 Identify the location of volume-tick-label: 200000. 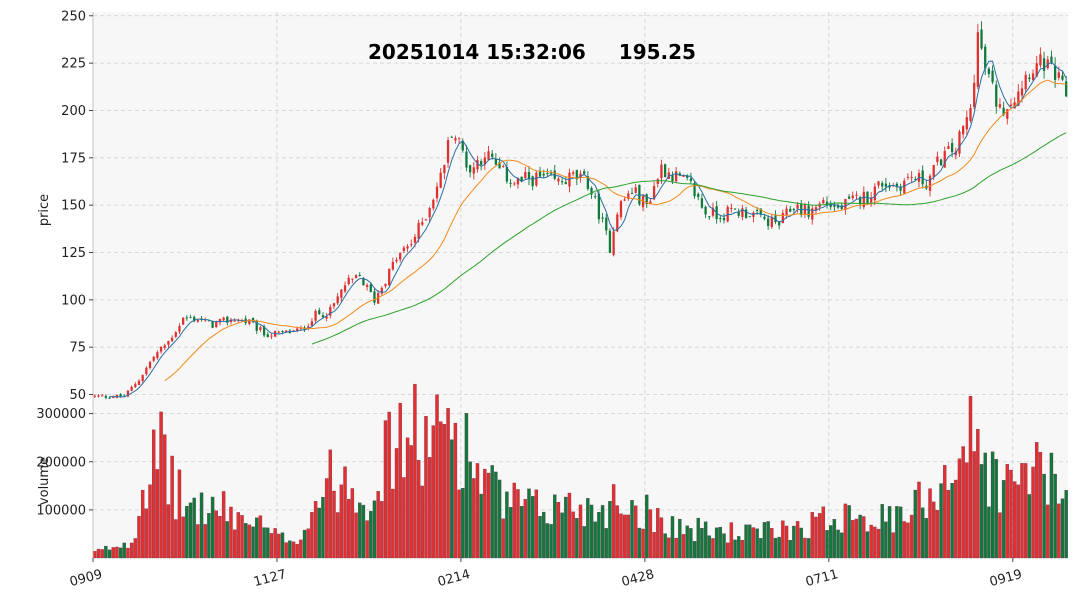
(61, 462).